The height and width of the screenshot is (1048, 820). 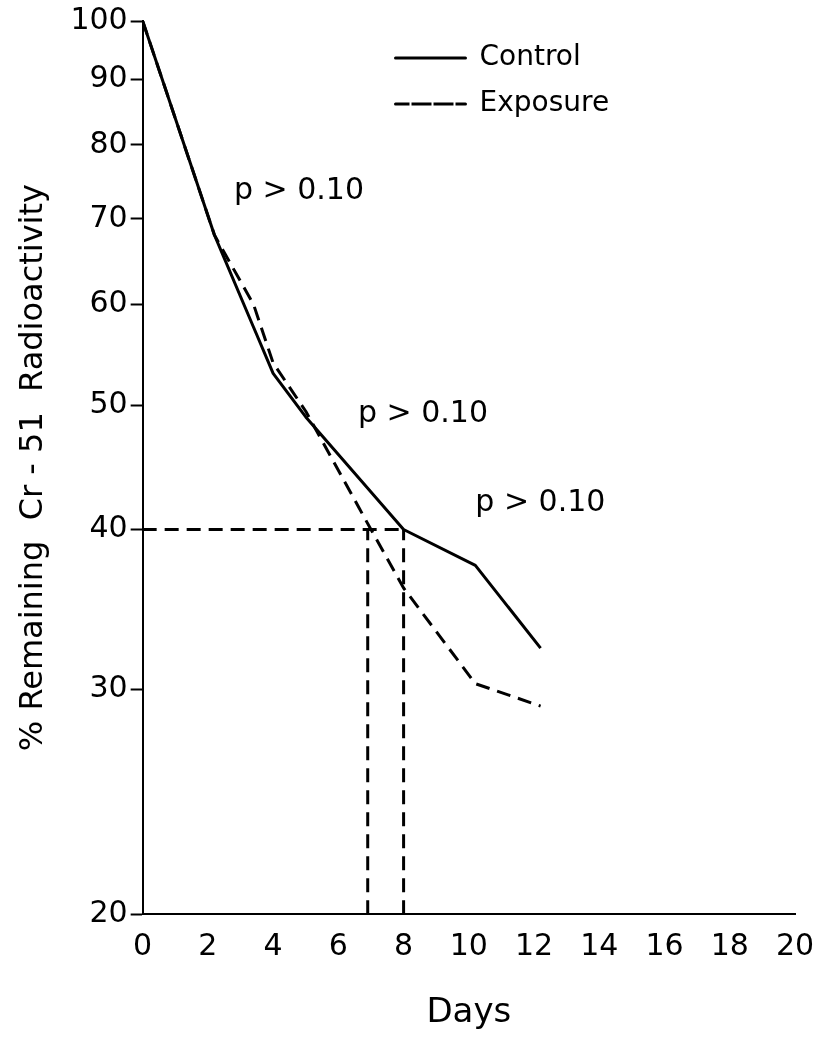 I want to click on x-tick-label: 12, so click(x=534, y=944).